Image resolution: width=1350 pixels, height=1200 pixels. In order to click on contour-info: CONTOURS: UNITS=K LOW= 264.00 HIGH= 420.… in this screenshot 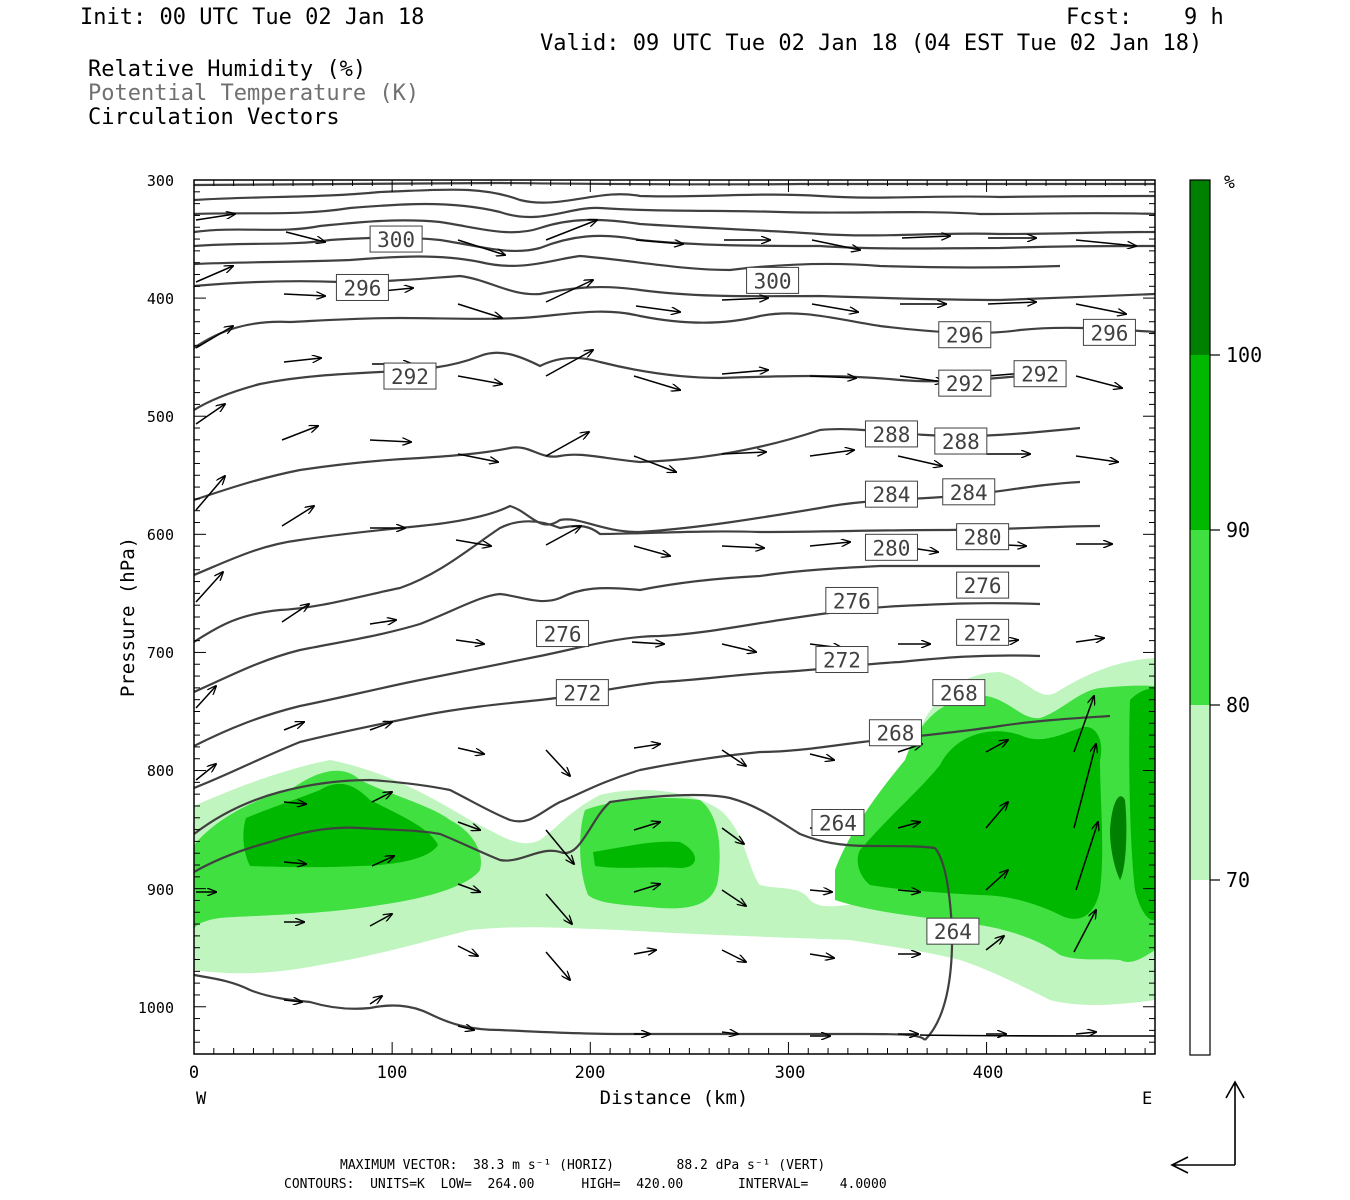, I will do `click(585, 1184)`.